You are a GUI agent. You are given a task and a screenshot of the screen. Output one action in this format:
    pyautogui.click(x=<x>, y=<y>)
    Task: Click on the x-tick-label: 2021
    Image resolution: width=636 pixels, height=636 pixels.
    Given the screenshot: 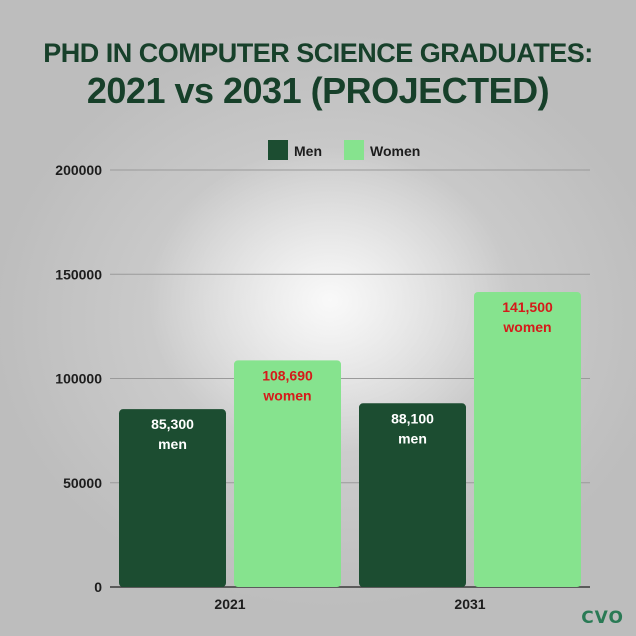 What is the action you would take?
    pyautogui.click(x=229, y=604)
    